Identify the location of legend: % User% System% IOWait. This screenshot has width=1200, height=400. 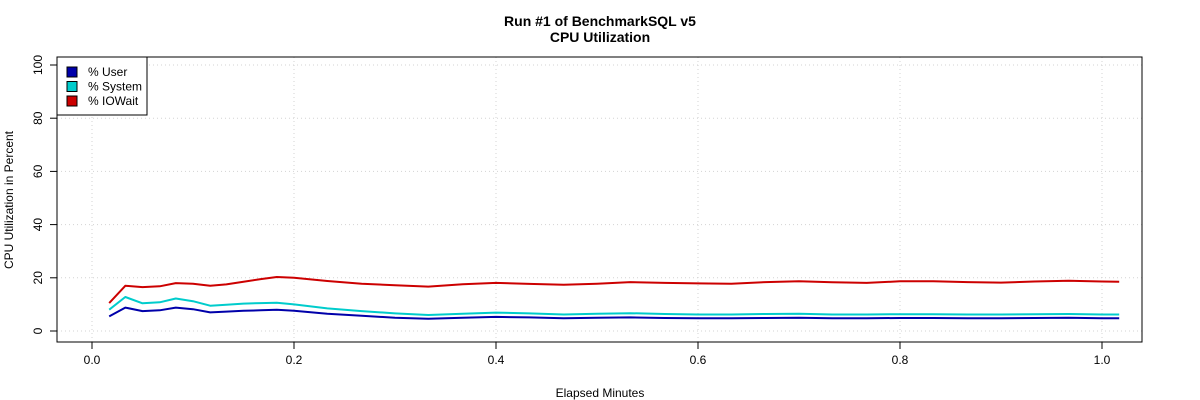
(102, 86).